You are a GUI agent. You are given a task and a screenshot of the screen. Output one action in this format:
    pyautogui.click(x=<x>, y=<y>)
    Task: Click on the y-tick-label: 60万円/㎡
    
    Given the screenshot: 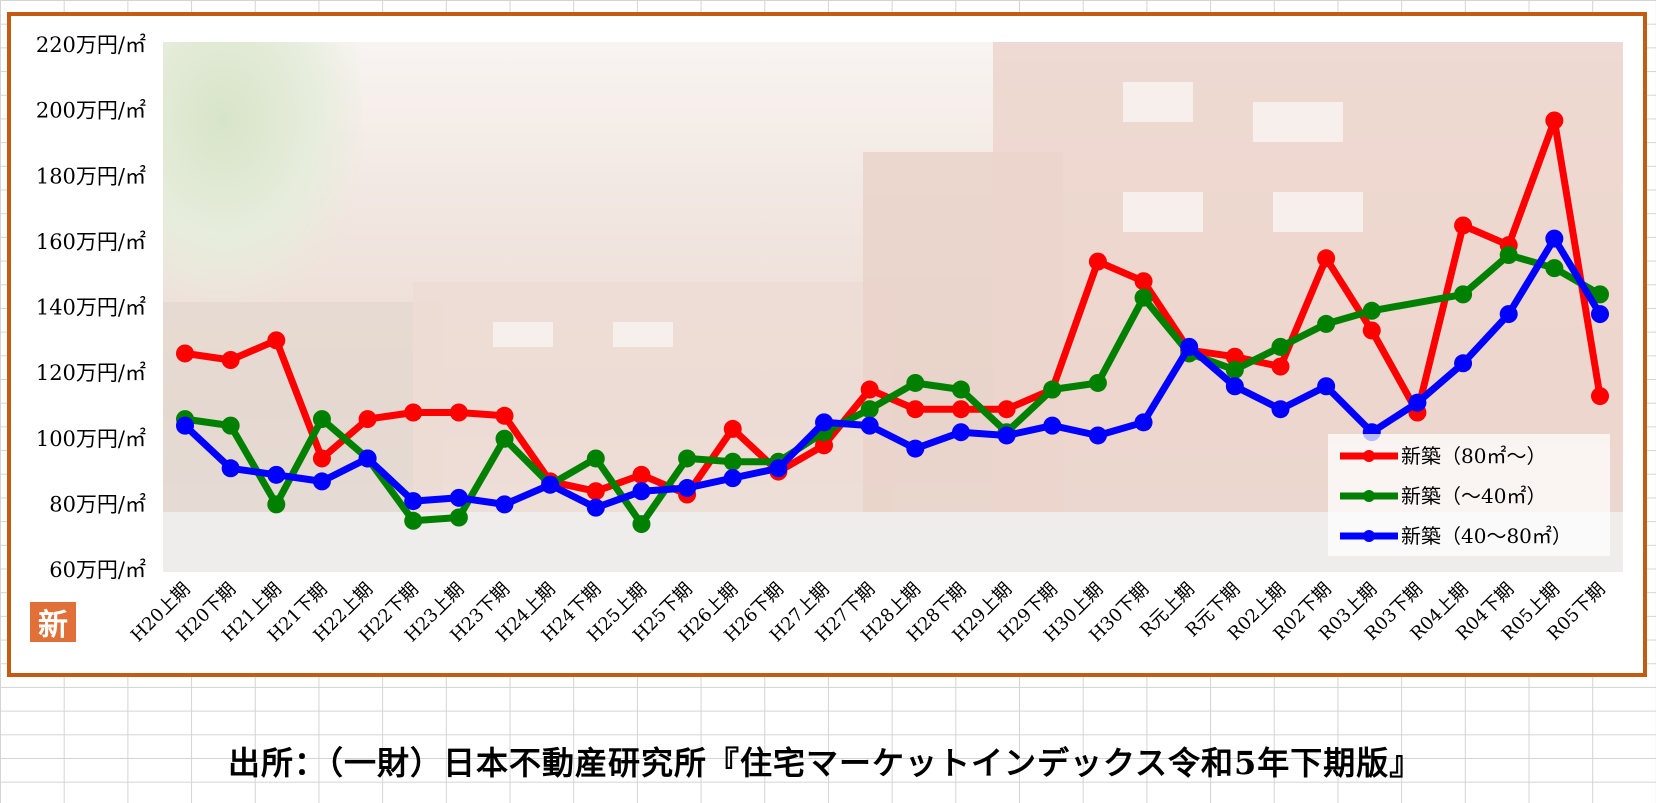 What is the action you would take?
    pyautogui.click(x=97, y=570)
    